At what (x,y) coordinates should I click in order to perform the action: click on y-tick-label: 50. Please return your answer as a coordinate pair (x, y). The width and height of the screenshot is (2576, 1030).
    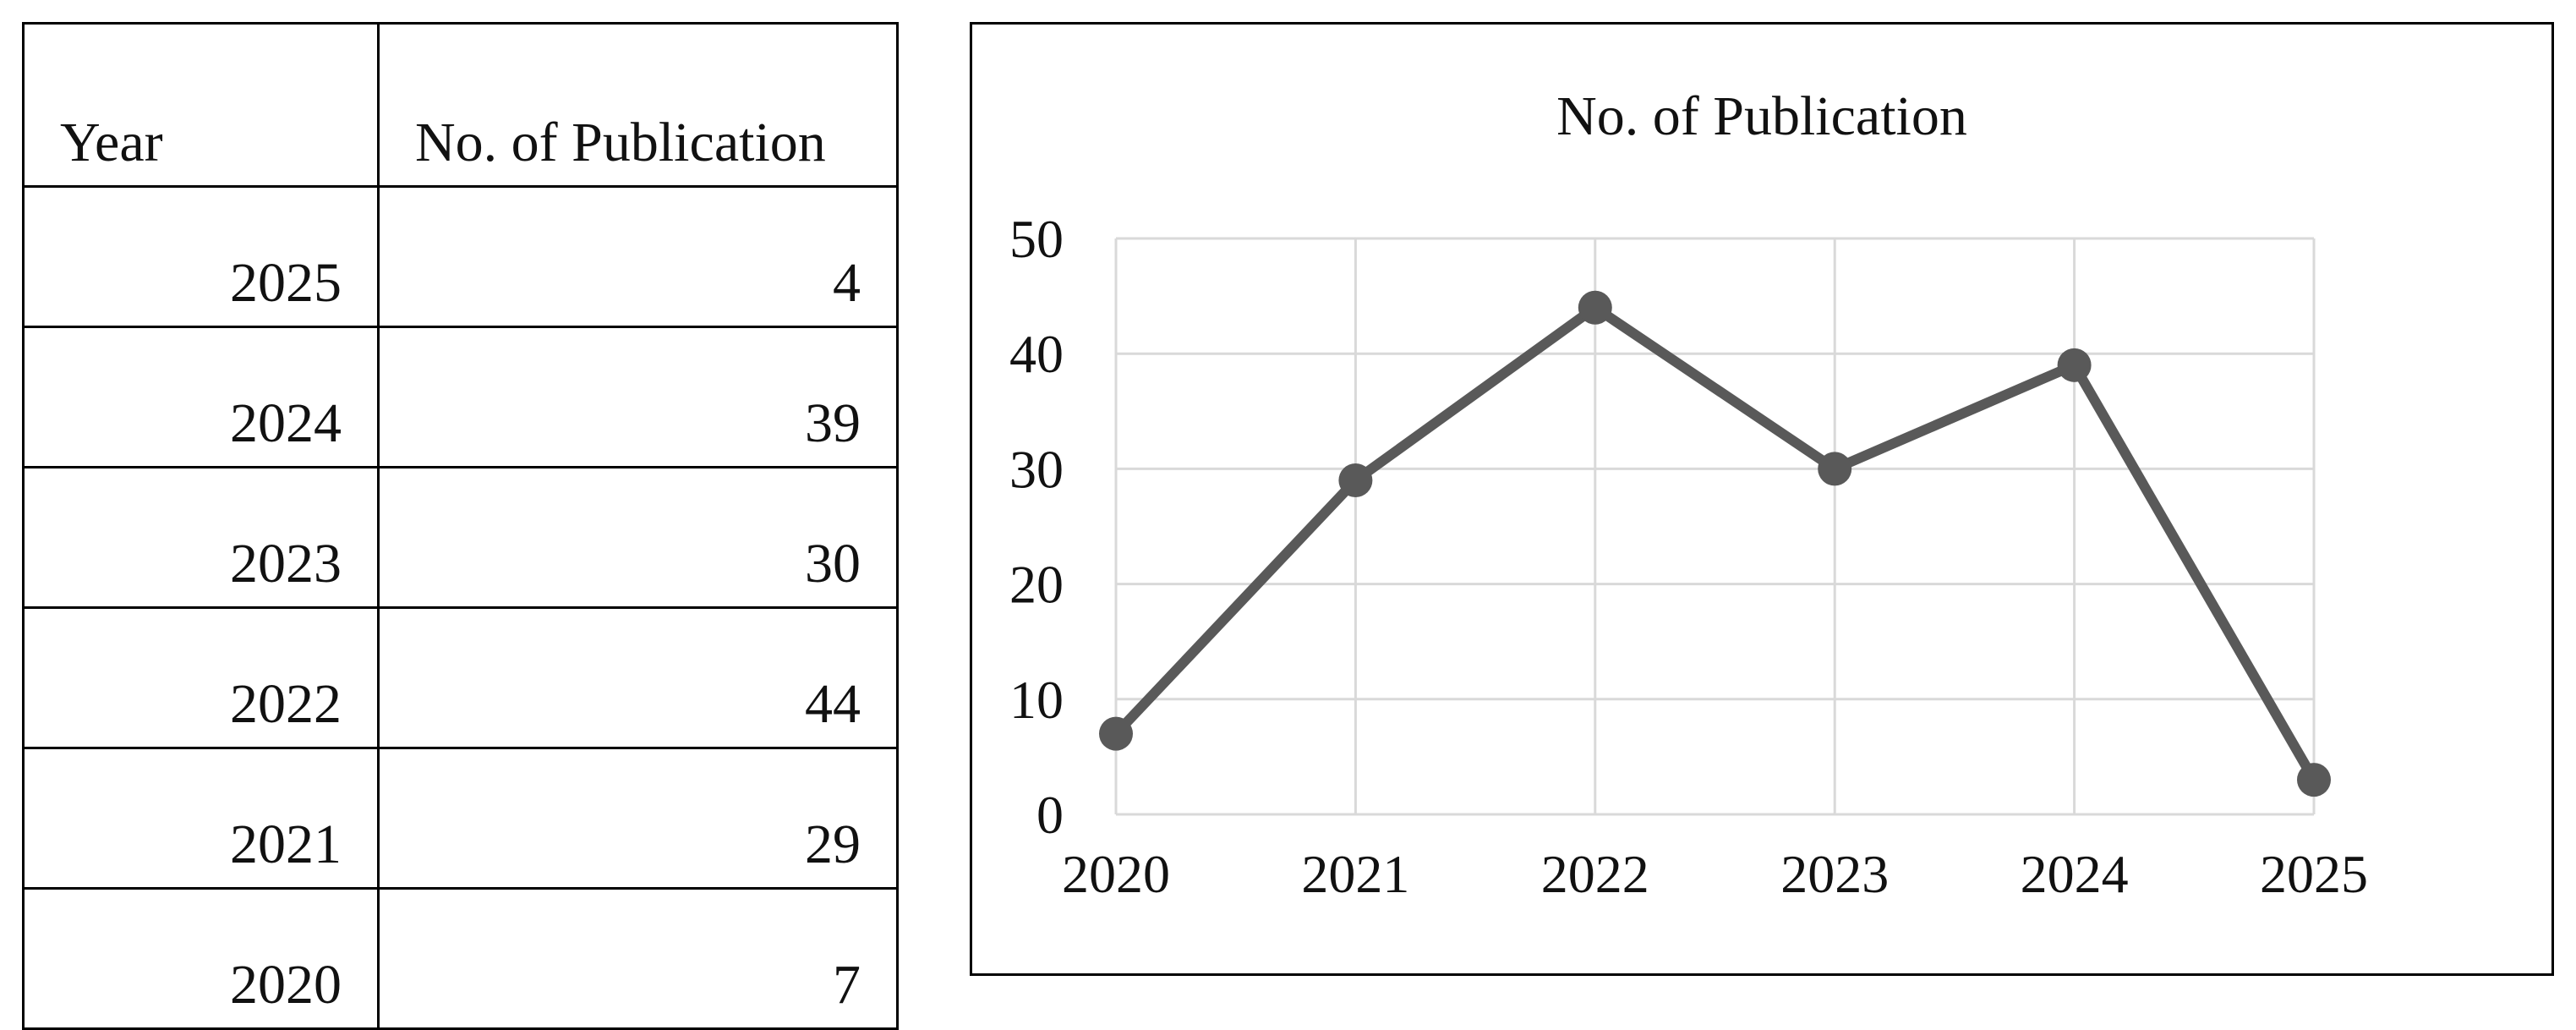
    Looking at the image, I should click on (1036, 239).